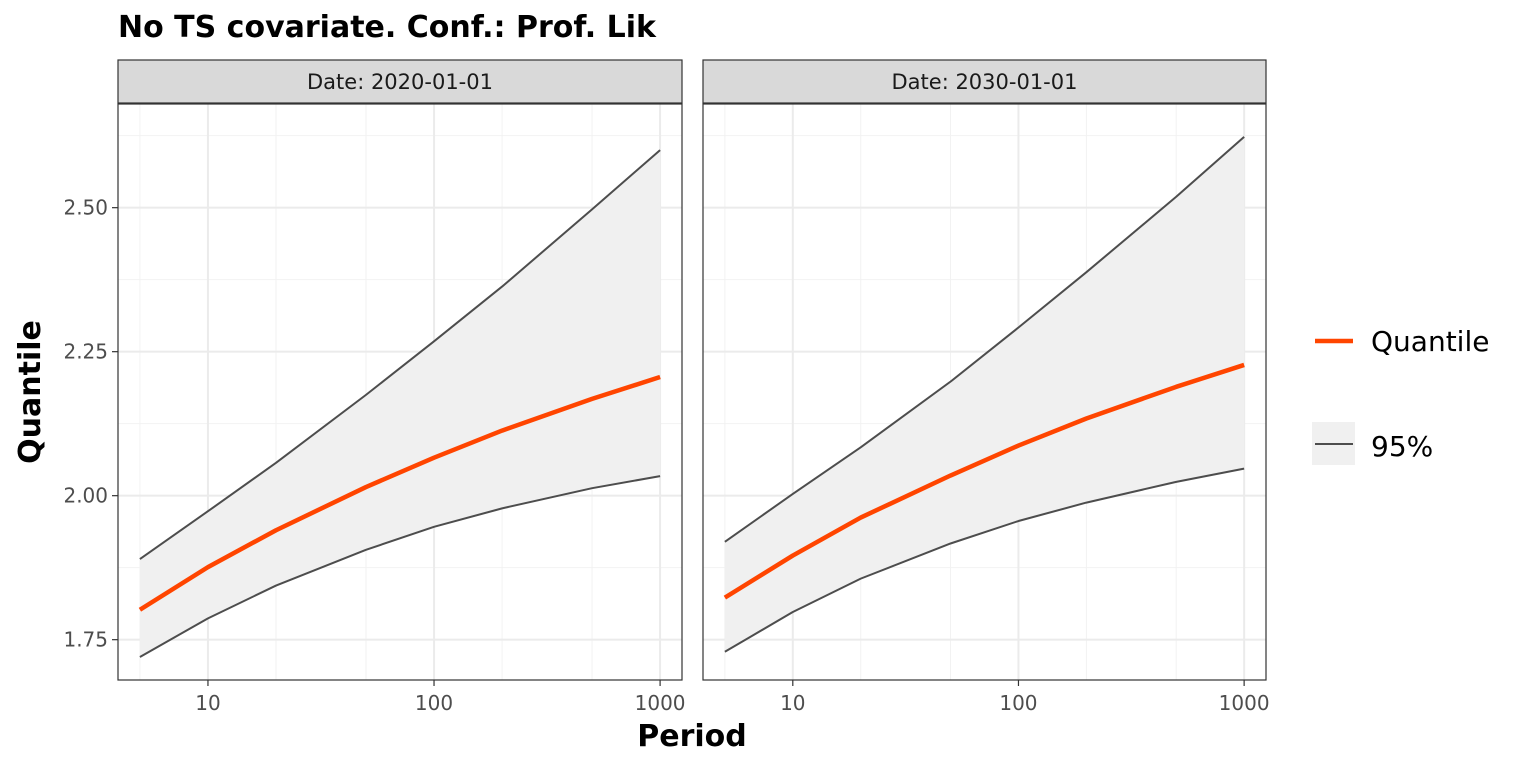  What do you see at coordinates (85, 496) in the screenshot?
I see `y-tick-label: 2.00` at bounding box center [85, 496].